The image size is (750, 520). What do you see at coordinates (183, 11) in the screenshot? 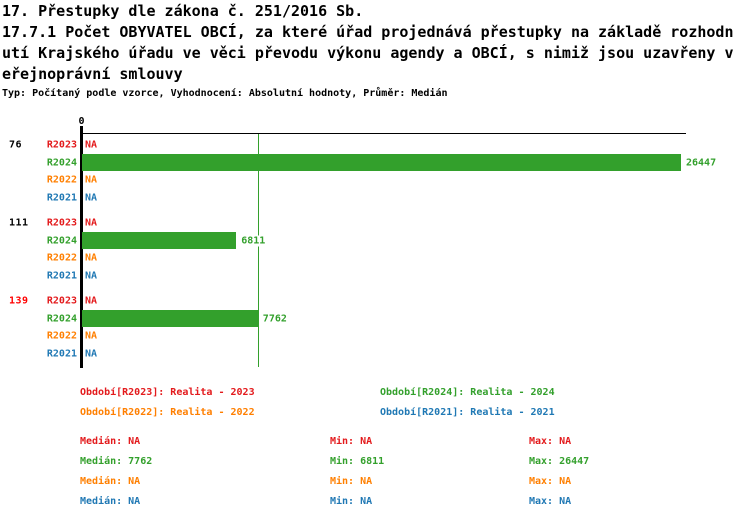
I see `report-title: 17. Přestupky dle zákona č. 251/2016 Sb.` at bounding box center [183, 11].